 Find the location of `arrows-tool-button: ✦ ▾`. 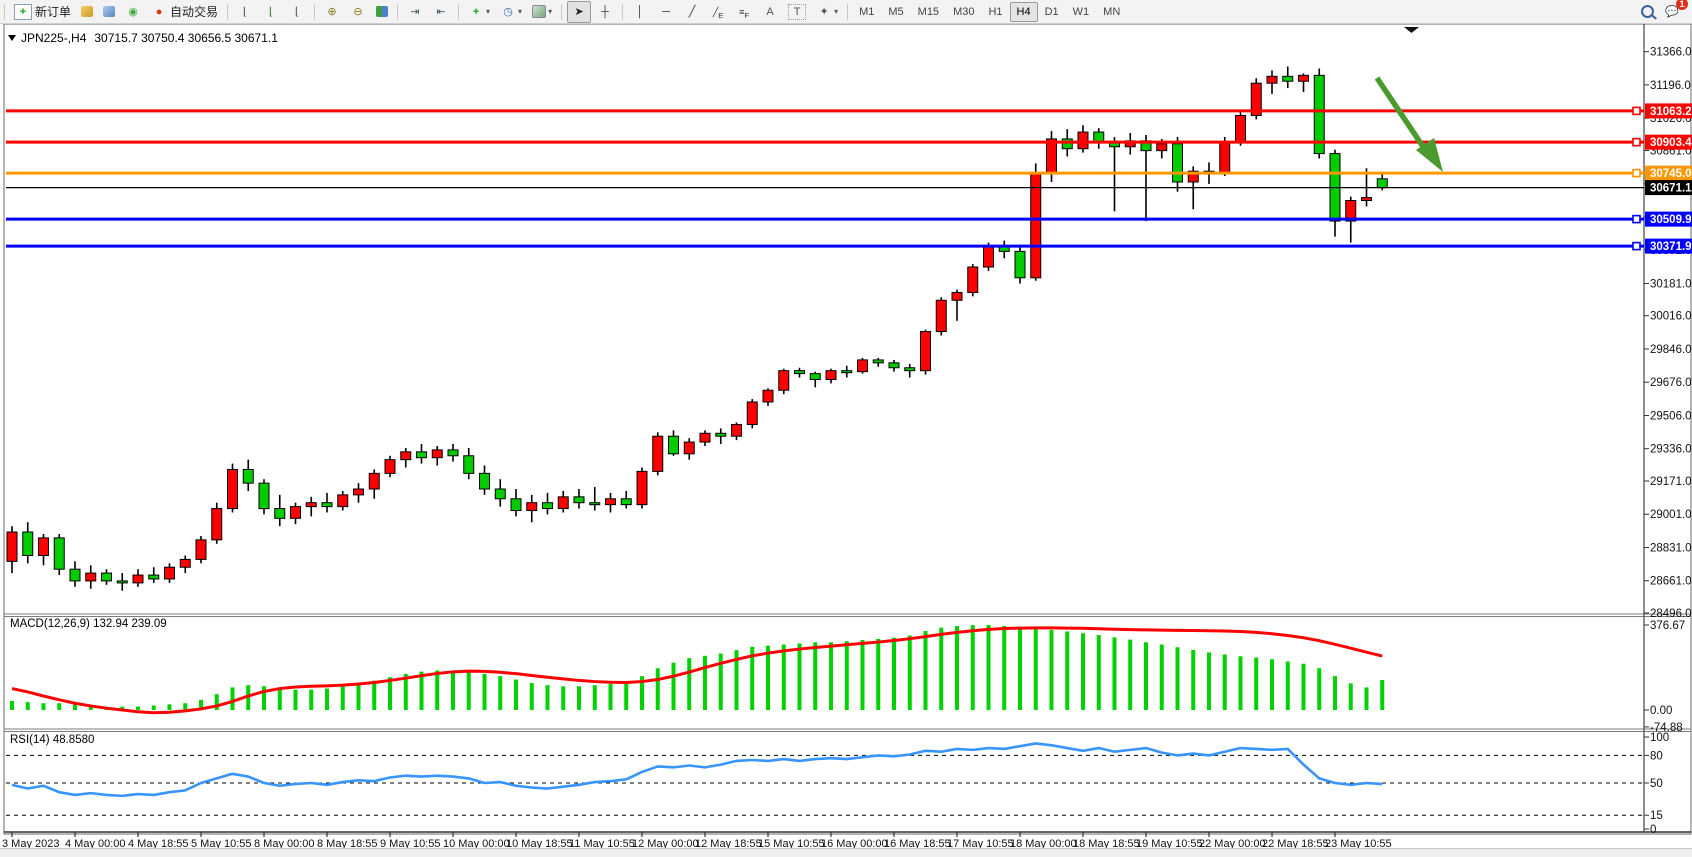

arrows-tool-button: ✦ ▾ is located at coordinates (827, 12).